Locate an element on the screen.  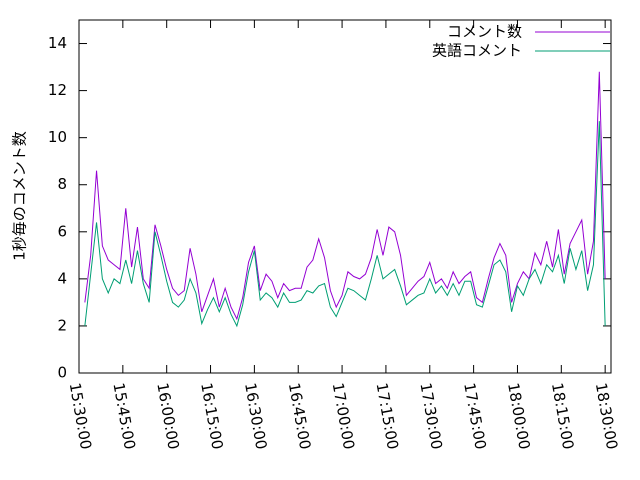
x-tick-label: 16:15:00 is located at coordinates (211, 415).